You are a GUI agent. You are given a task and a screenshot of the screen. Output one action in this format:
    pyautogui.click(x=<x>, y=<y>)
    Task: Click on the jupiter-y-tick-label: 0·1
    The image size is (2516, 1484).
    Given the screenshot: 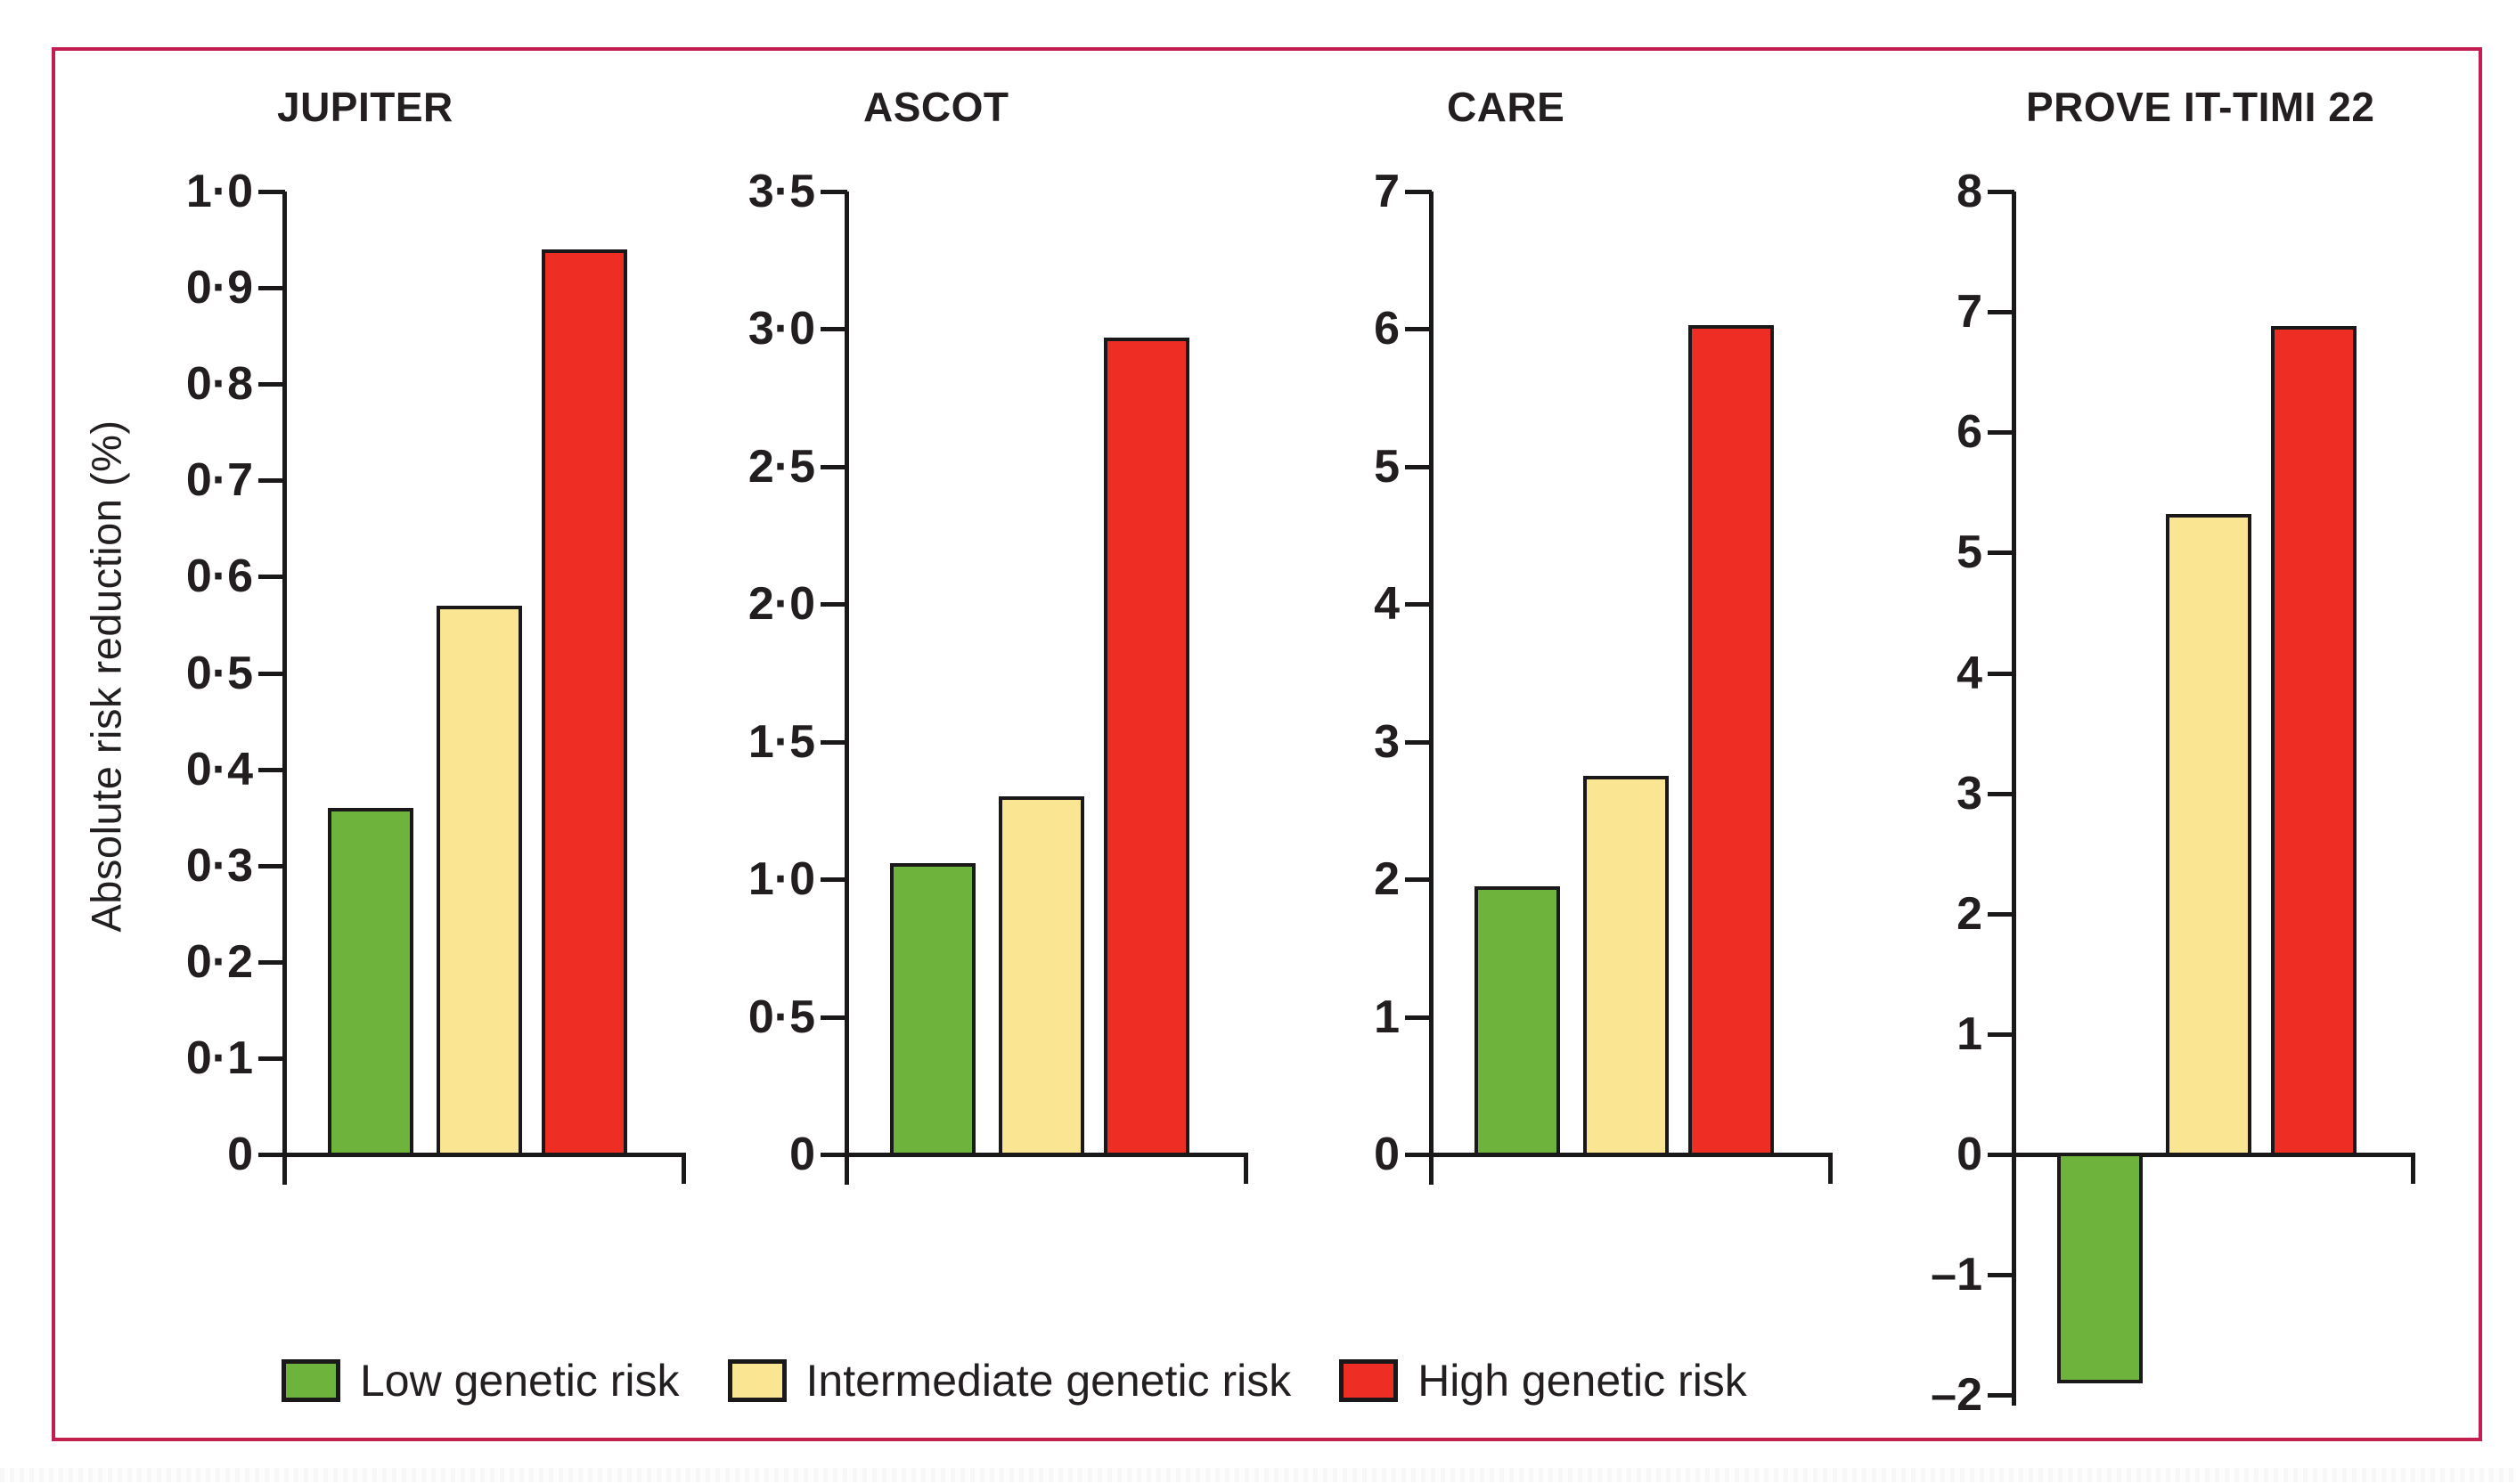 What is the action you would take?
    pyautogui.click(x=219, y=1058)
    